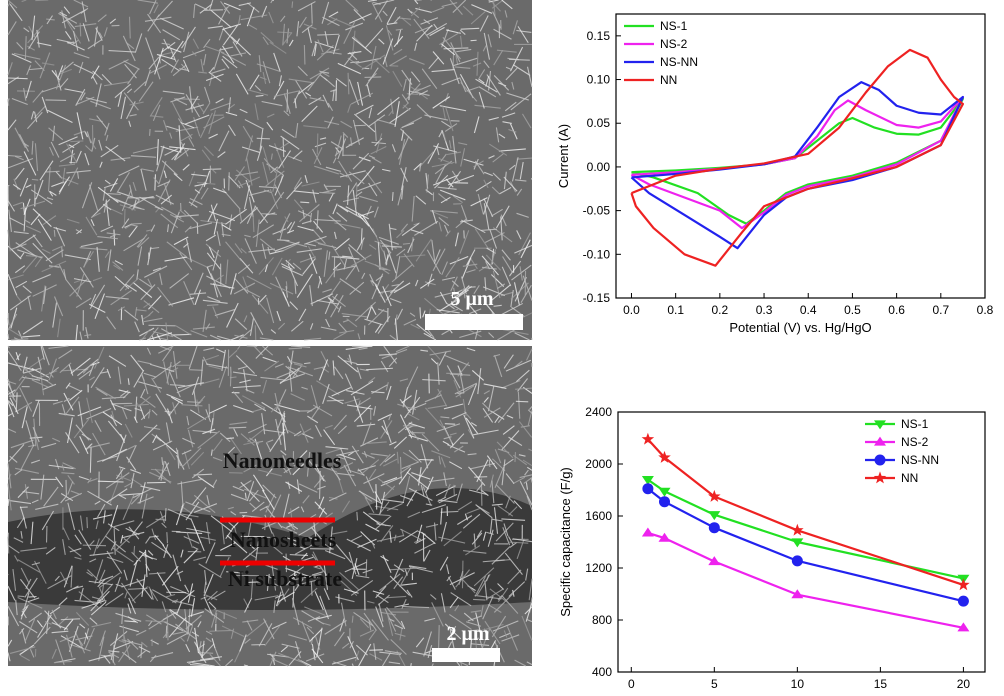  Describe the element at coordinates (598, 516) in the screenshot. I see `y-tick-label: 1600` at that location.